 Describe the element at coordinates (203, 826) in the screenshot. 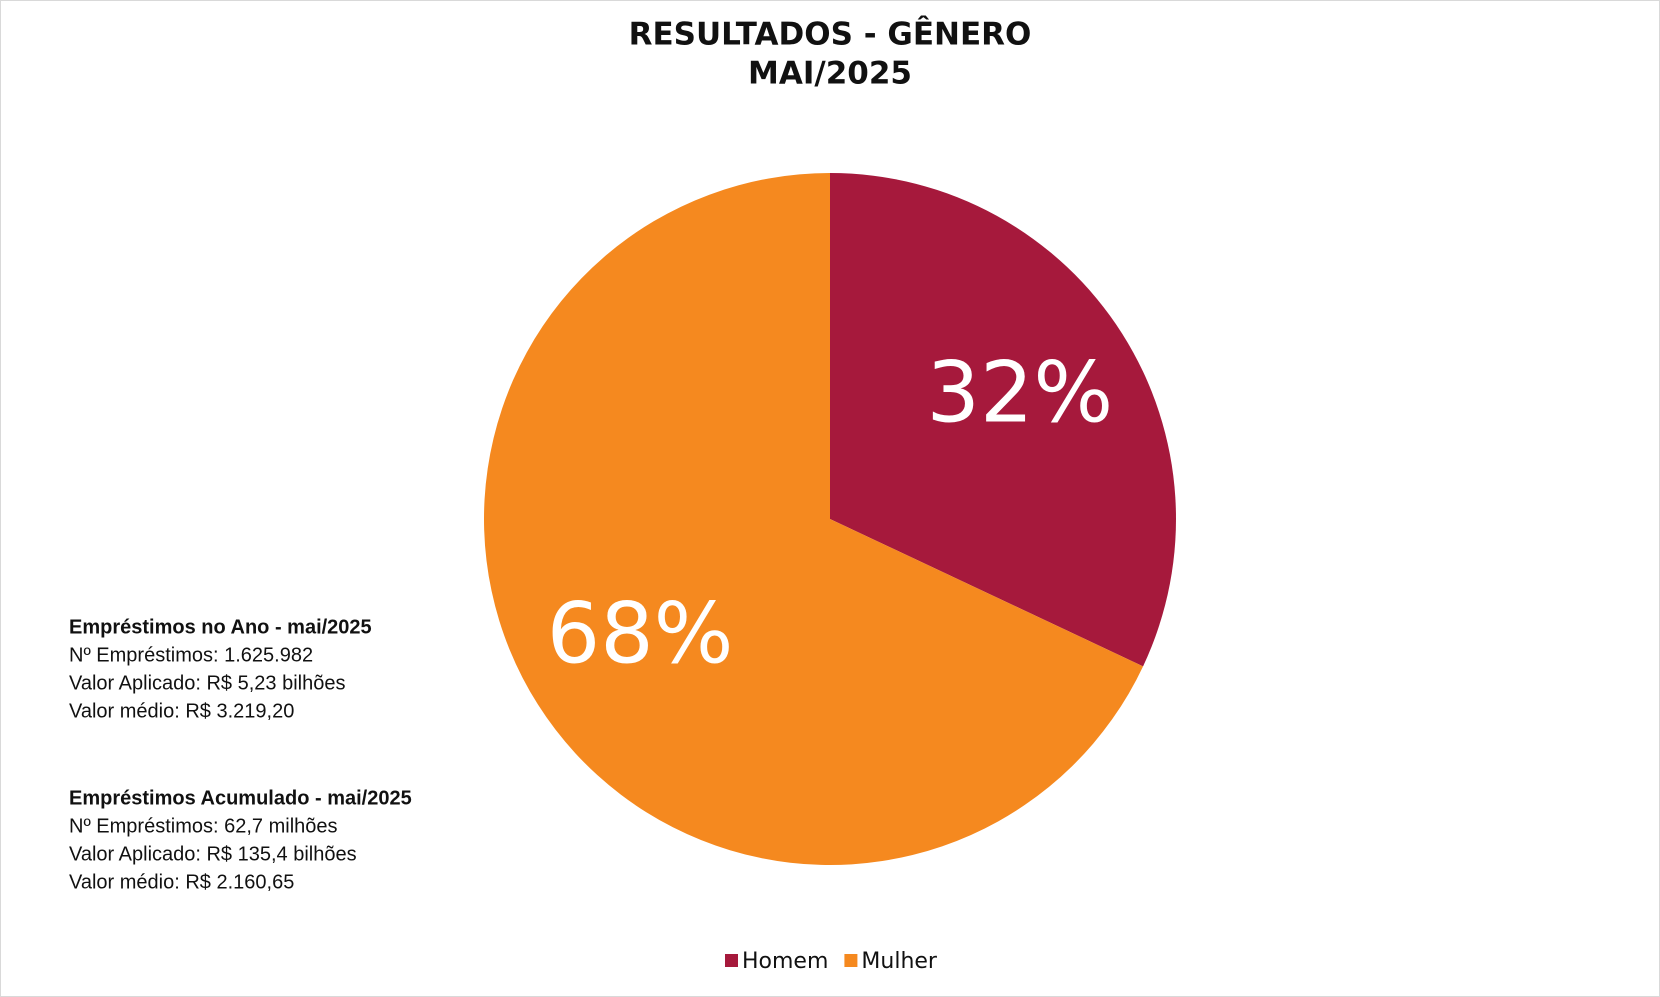

I see `note-line: Nº Empréstimos: 62,7 milhões` at that location.